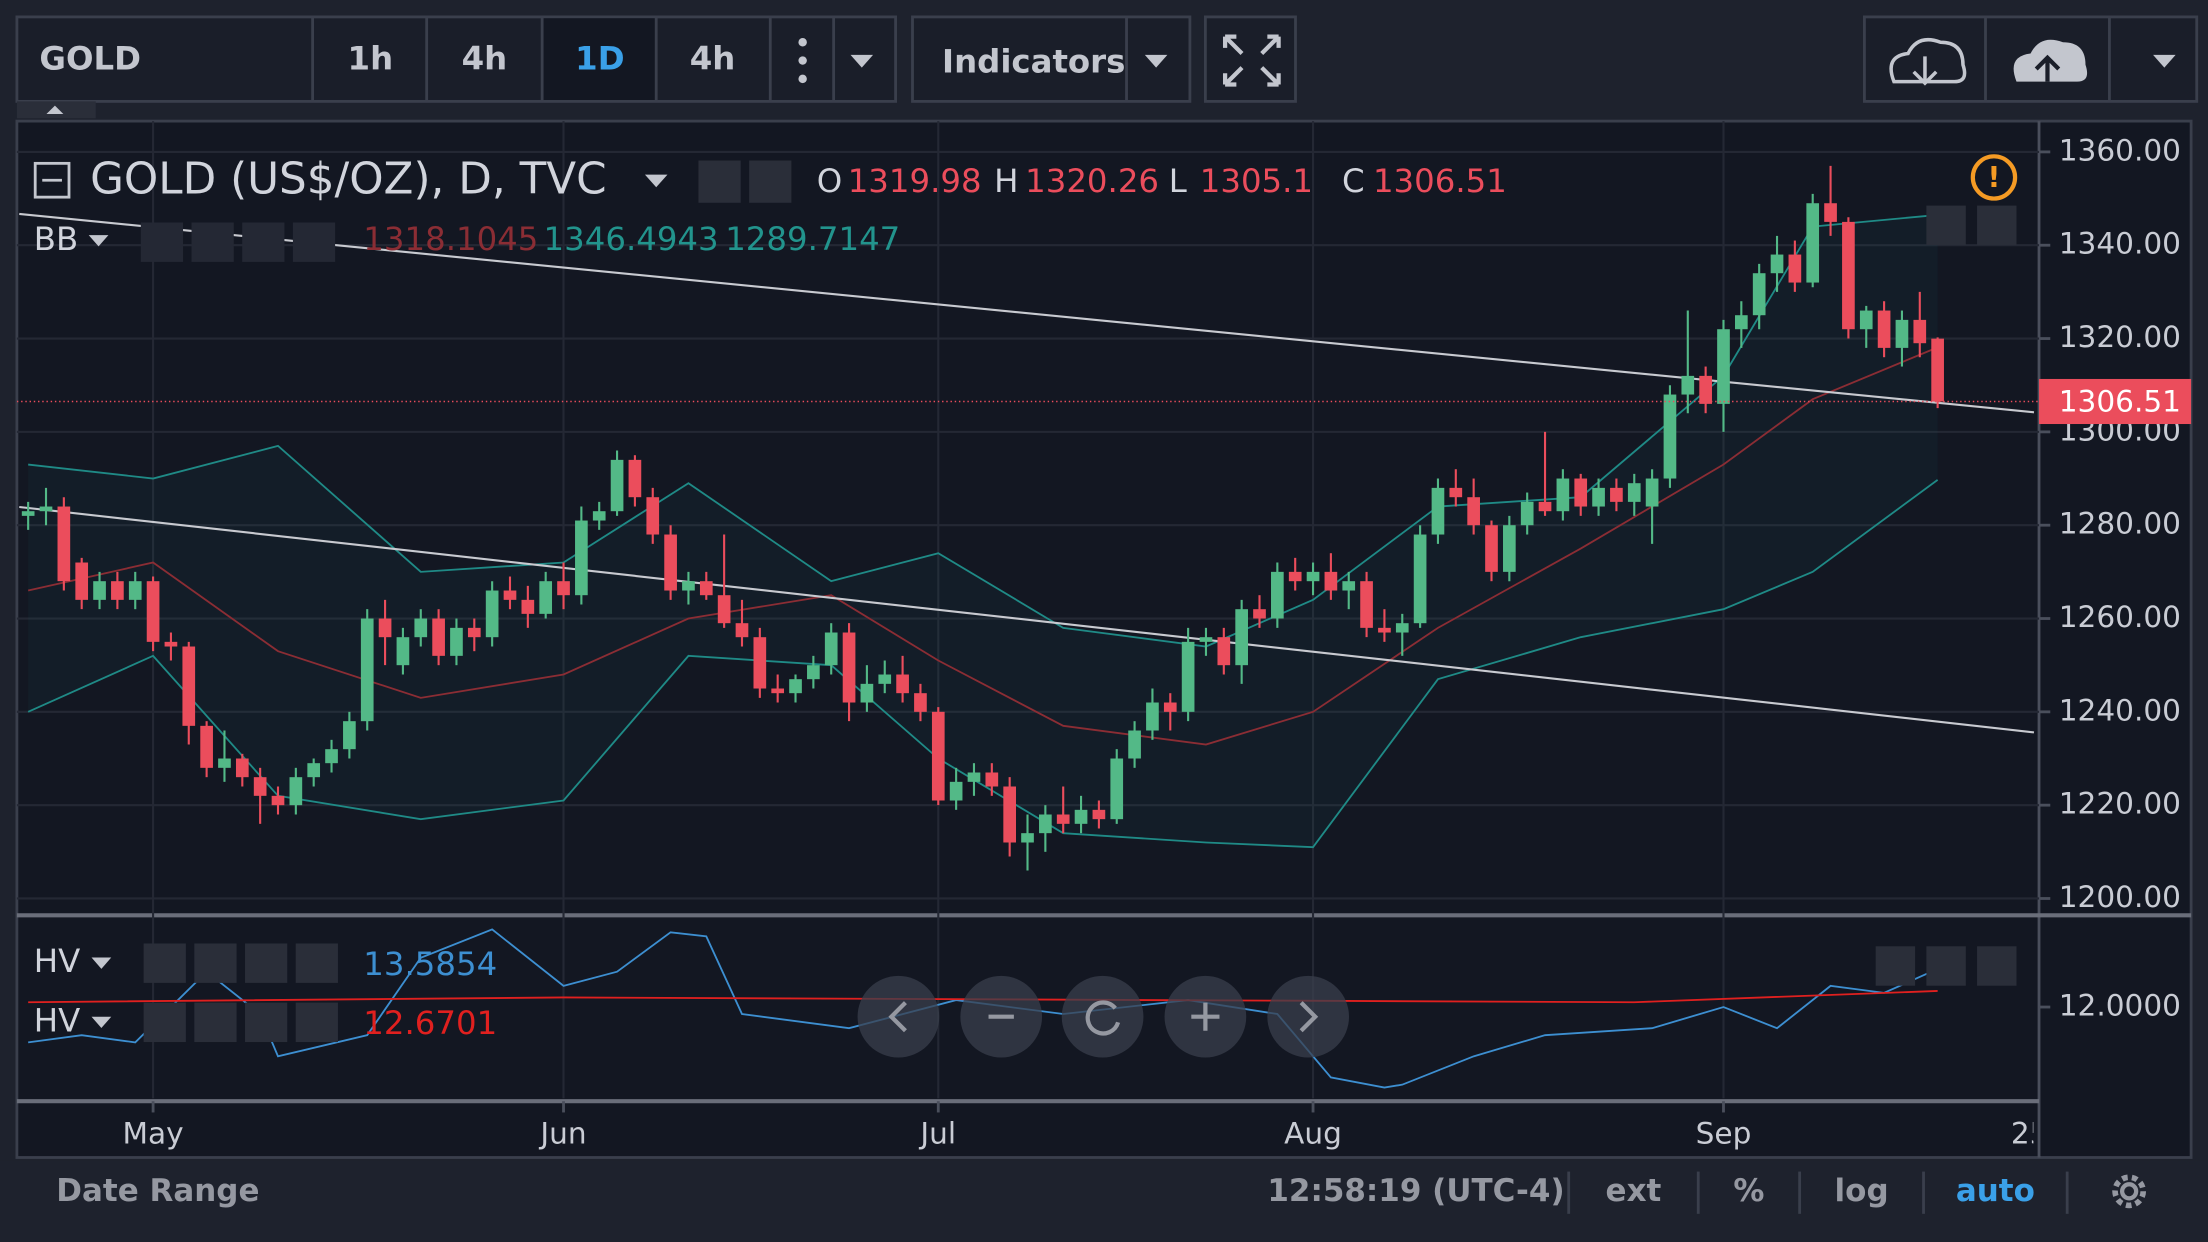  I want to click on cloud-download-icon, so click(1928, 61).